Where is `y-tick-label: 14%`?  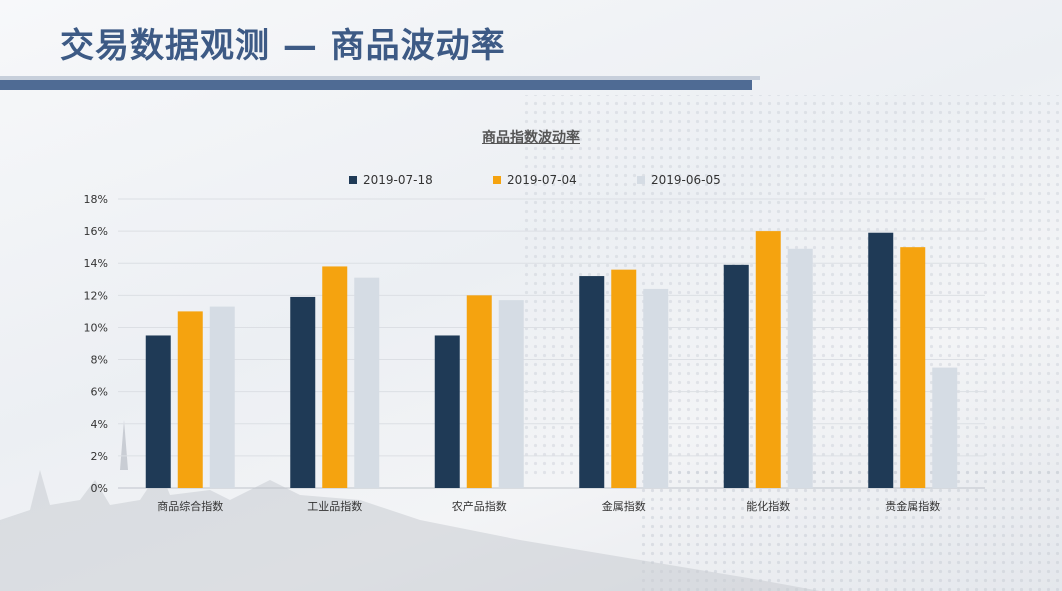 y-tick-label: 14% is located at coordinates (96, 263).